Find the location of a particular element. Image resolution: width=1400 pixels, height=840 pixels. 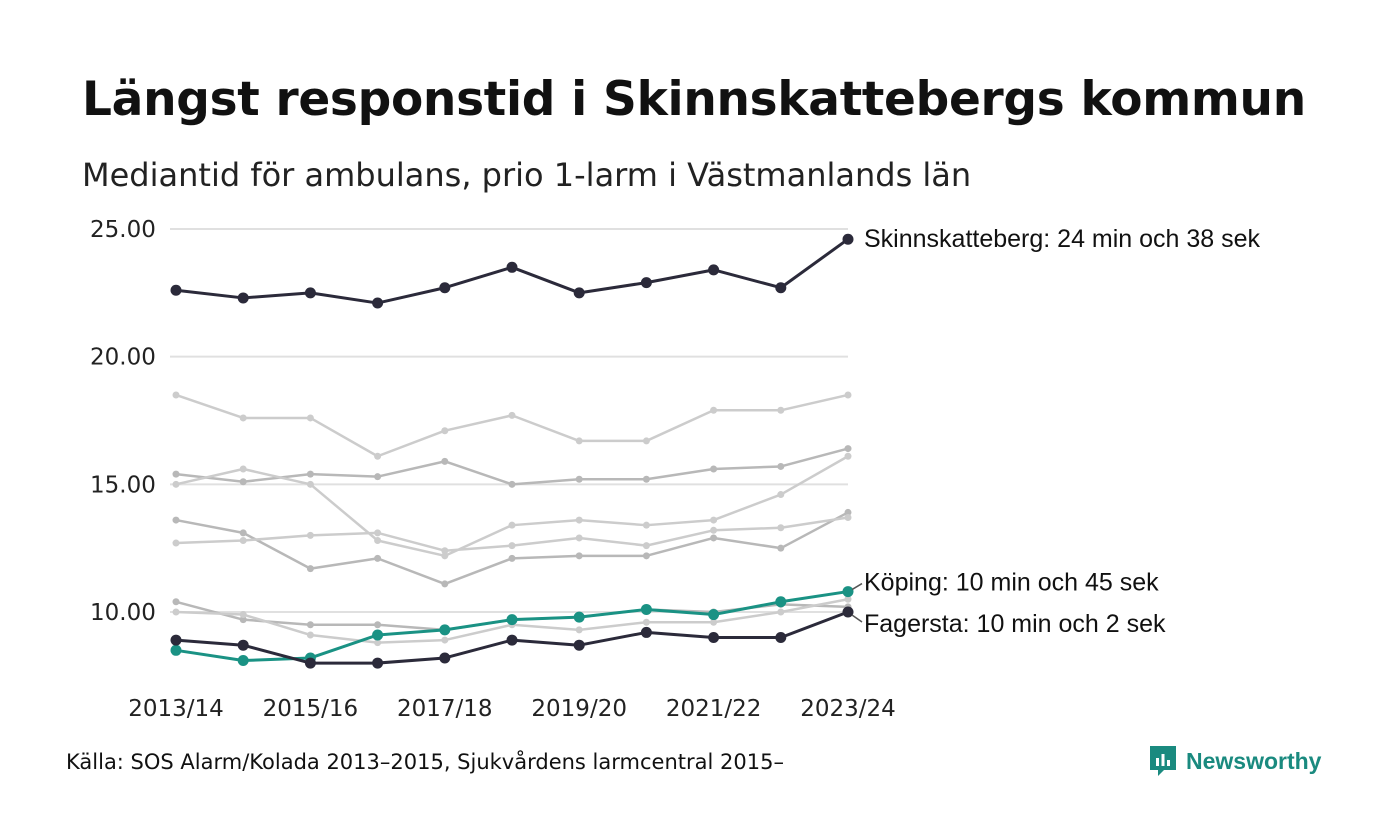

brand-logo: Newsworthy is located at coordinates (1234, 761).